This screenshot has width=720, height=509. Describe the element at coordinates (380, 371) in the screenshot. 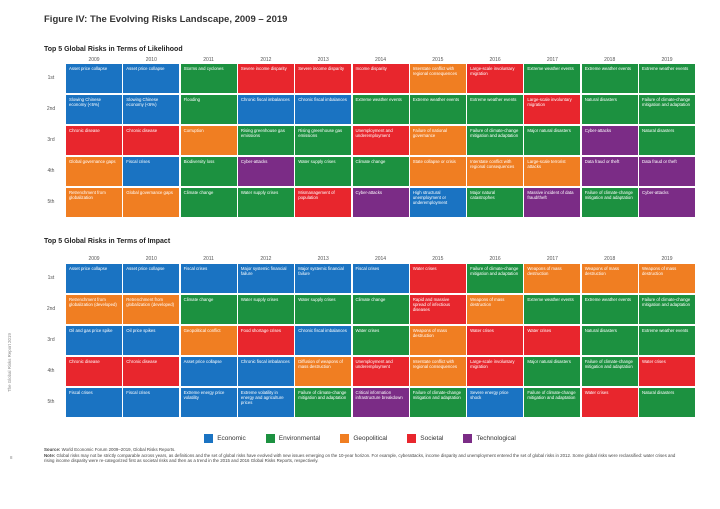

I see `impact-risk-cell: Unemployment and underemployment` at that location.